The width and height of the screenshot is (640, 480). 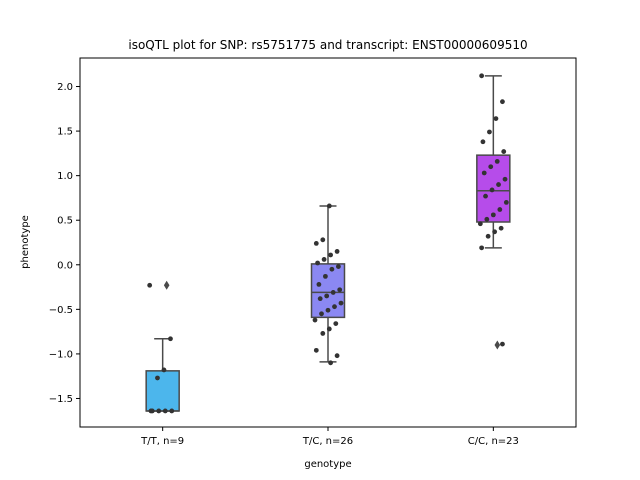 I want to click on y-tick-label: 0.0, so click(x=65, y=265).